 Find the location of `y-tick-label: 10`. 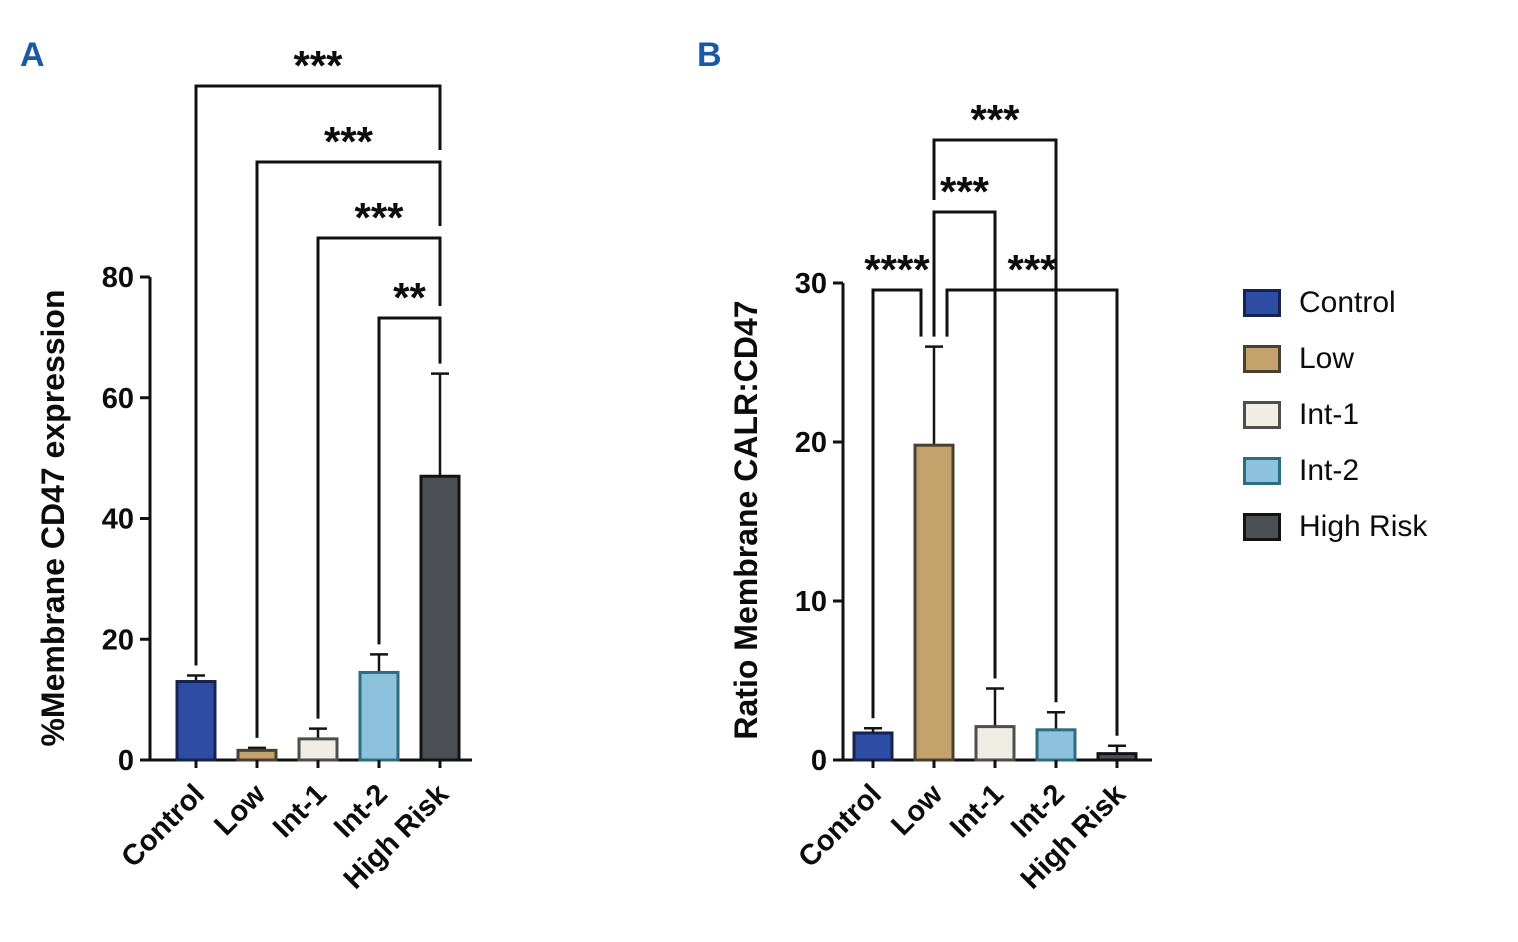

y-tick-label: 10 is located at coordinates (811, 602).